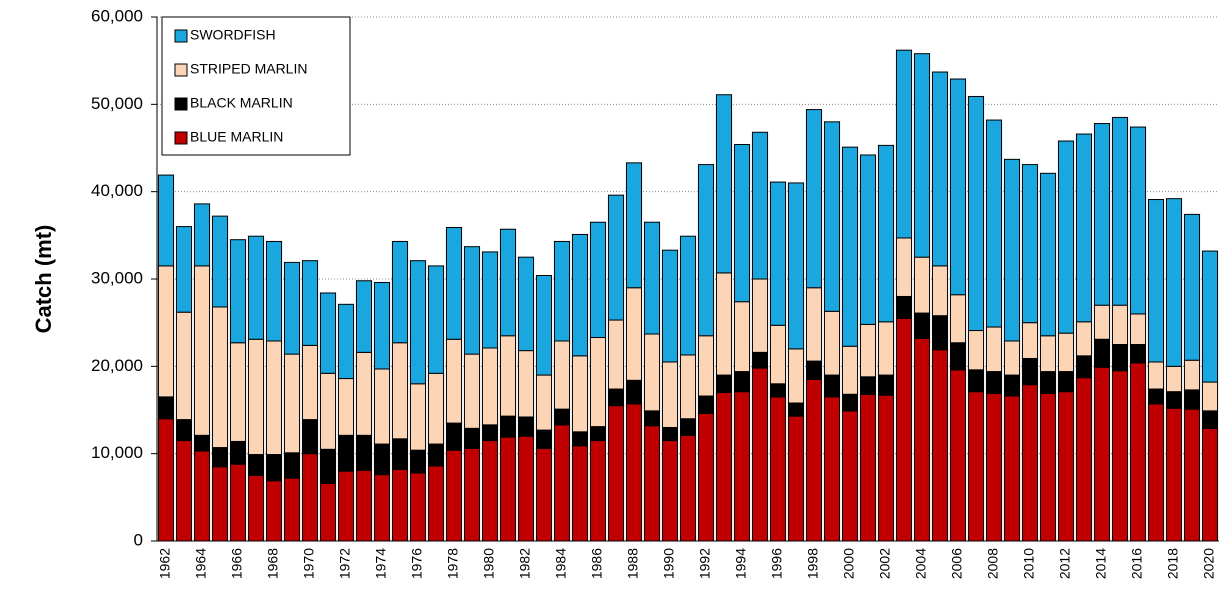  Describe the element at coordinates (885, 563) in the screenshot. I see `x-tick-label: 2002` at that location.